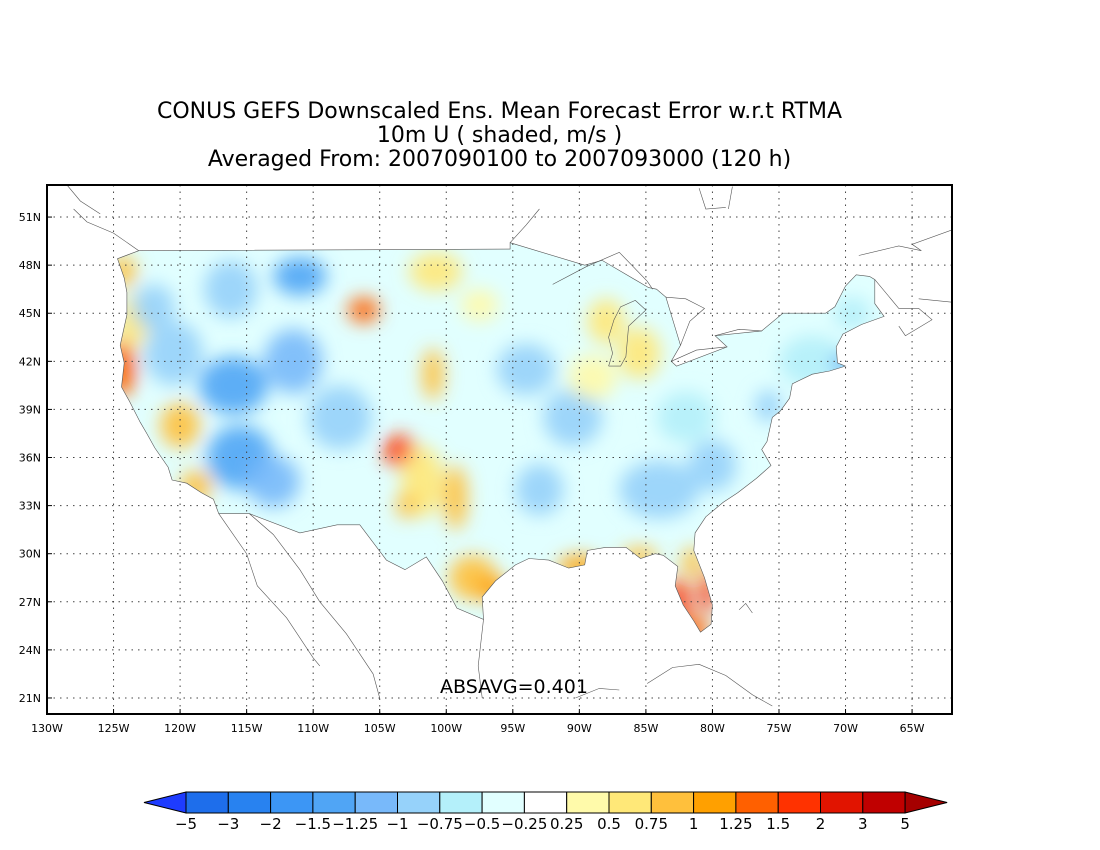  I want to click on colorbar-label: 0.5, so click(609, 824).